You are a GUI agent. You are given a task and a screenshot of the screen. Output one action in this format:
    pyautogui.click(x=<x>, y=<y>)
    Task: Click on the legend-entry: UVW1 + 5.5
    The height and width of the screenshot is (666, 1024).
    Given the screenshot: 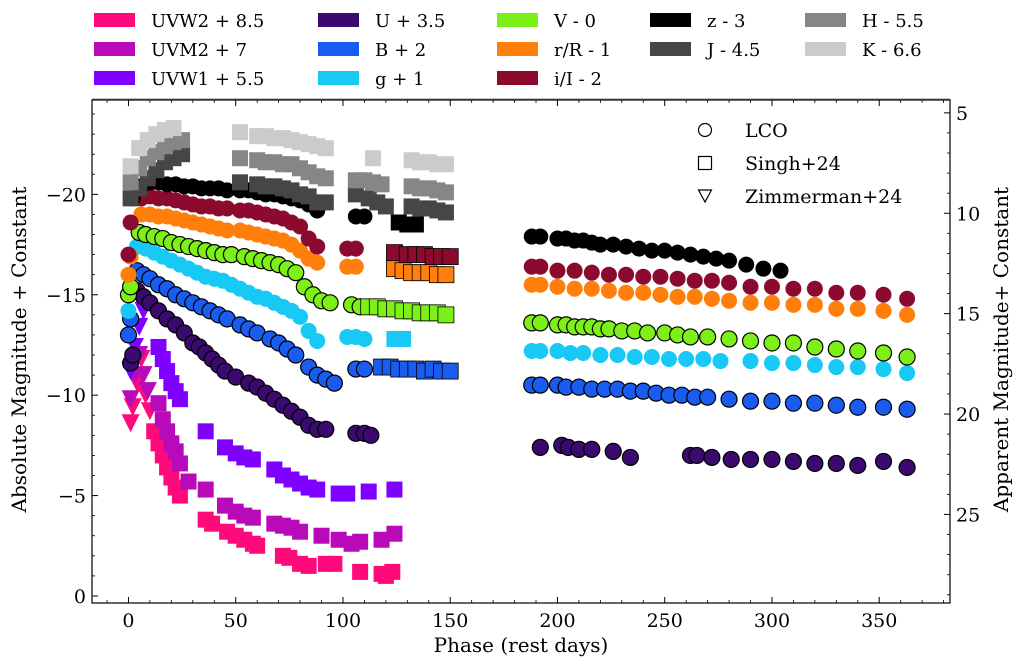 What is the action you would take?
    pyautogui.click(x=179, y=79)
    